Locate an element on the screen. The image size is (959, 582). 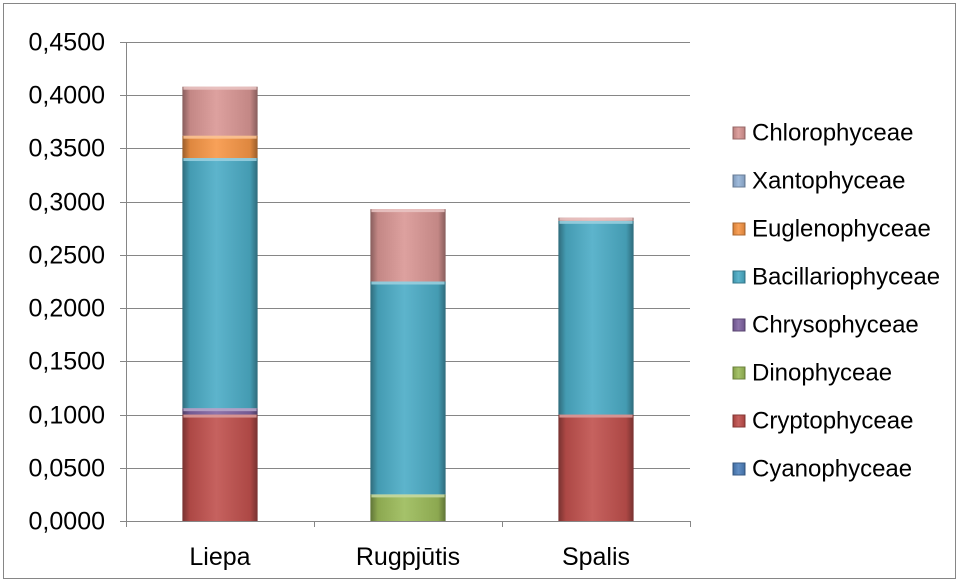
bar-stack-rugpjutis is located at coordinates (408, 365).